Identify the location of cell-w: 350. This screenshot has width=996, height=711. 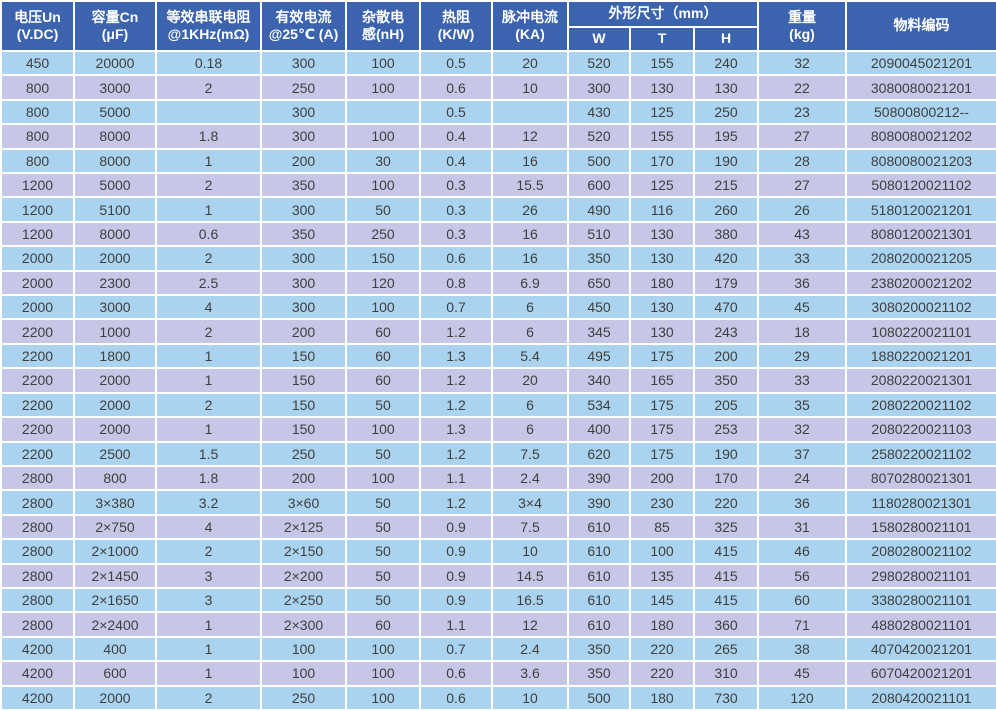
(599, 258).